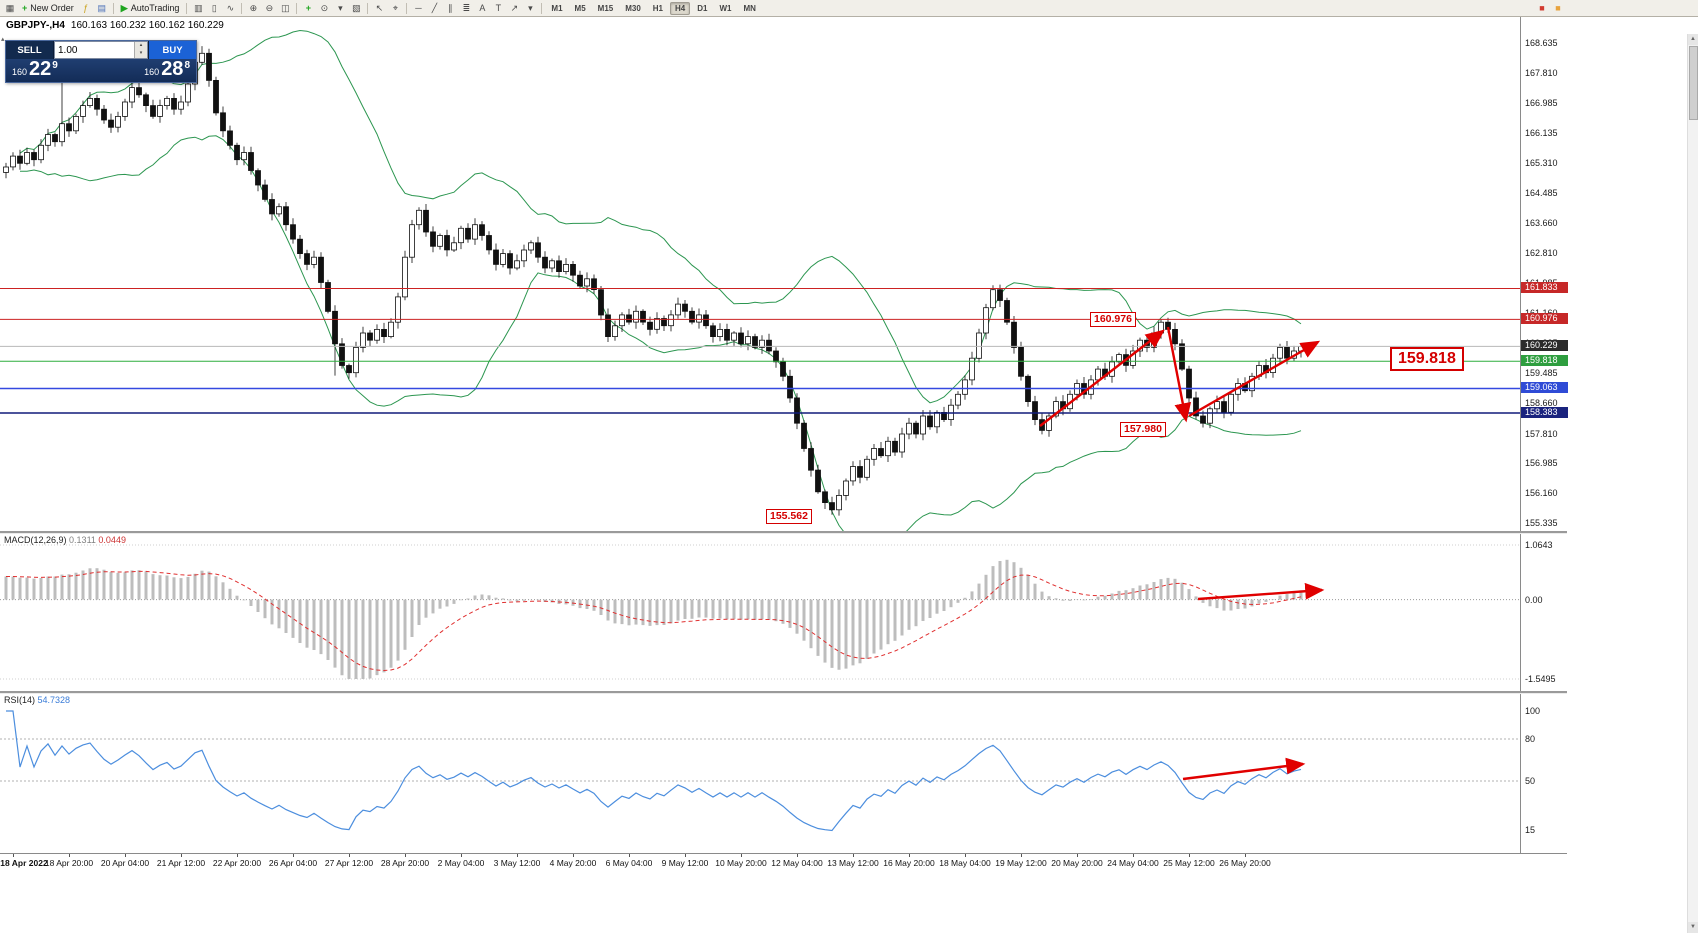  Describe the element at coordinates (1143, 429) in the screenshot. I see `price-annotation: 157.980` at that location.